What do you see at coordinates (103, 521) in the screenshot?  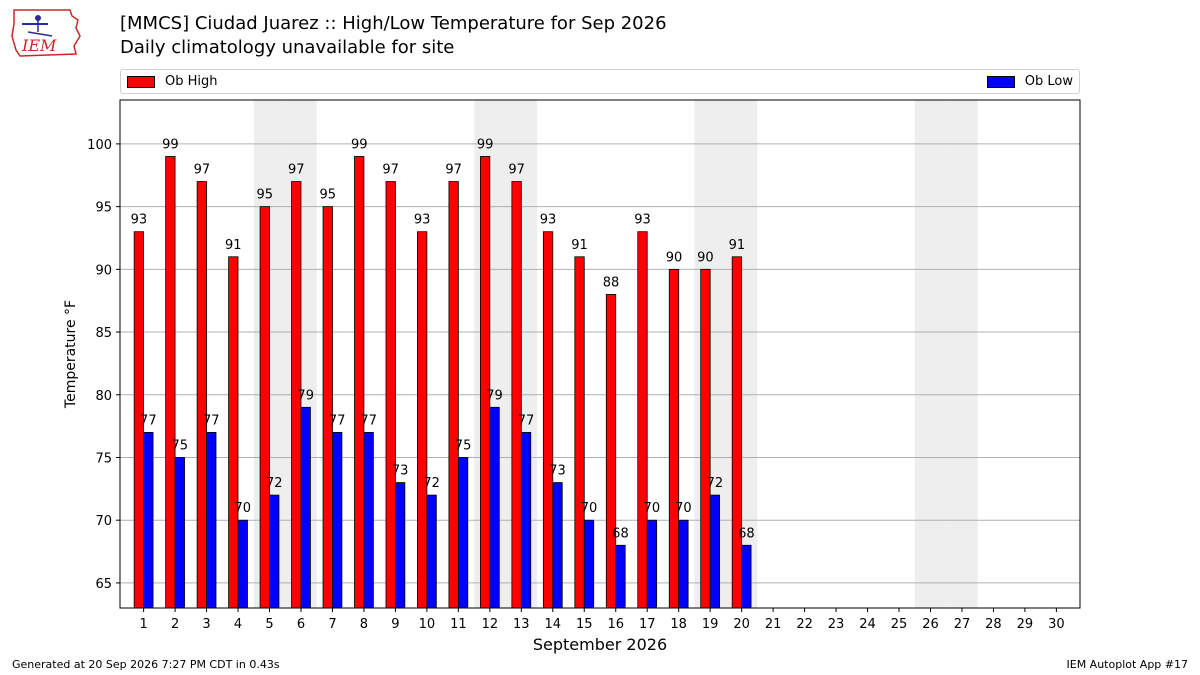 I see `y-tick-label-70: 70` at bounding box center [103, 521].